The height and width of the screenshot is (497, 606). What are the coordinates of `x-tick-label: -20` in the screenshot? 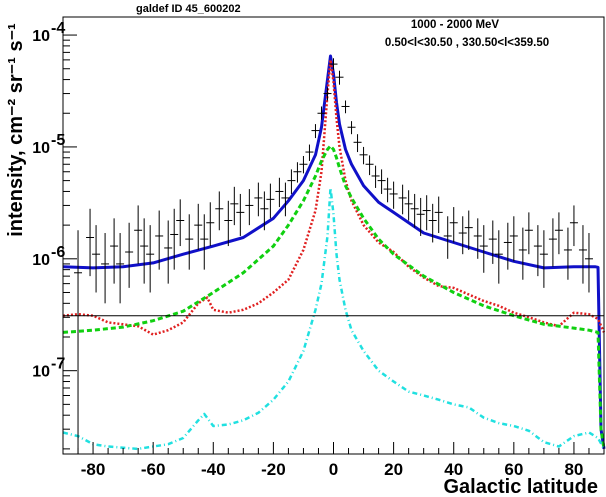 It's located at (273, 469).